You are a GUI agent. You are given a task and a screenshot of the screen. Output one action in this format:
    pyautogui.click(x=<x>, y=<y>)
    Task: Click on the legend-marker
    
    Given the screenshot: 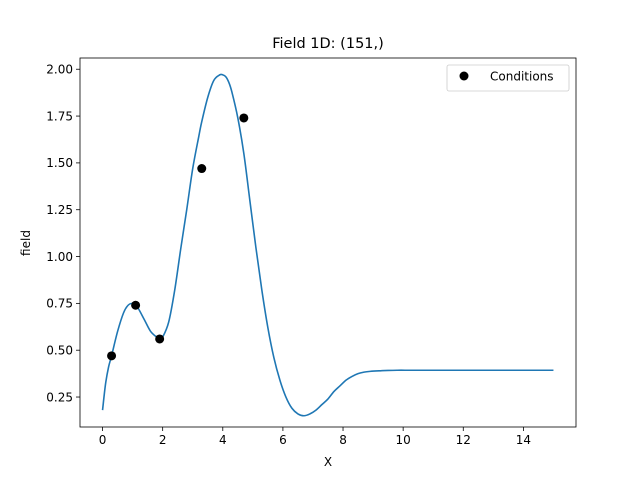 What is the action you would take?
    pyautogui.click(x=464, y=76)
    